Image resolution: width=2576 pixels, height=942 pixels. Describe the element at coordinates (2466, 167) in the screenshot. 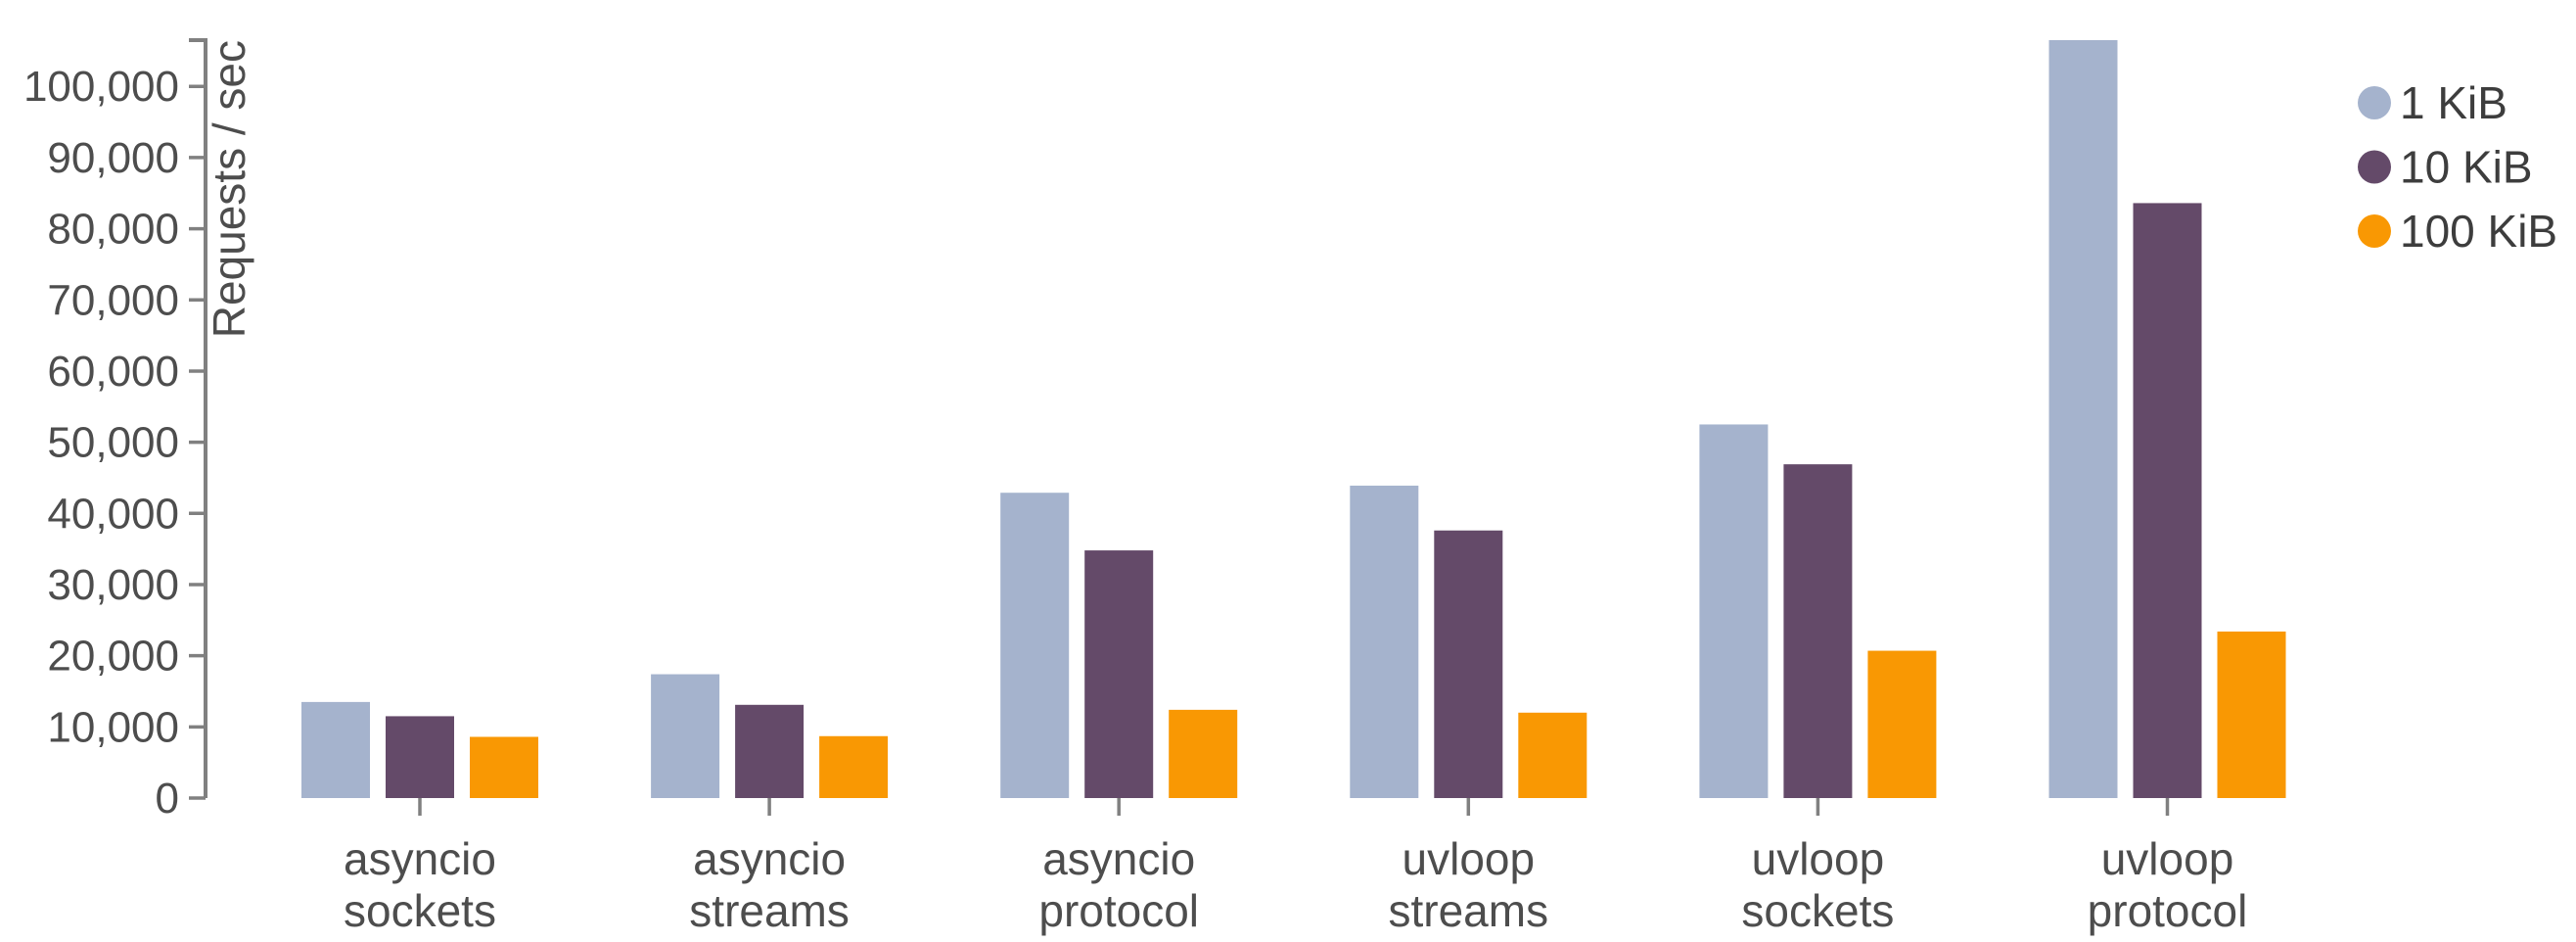

I see `legend-label-10-kib: 10 KiB` at that location.